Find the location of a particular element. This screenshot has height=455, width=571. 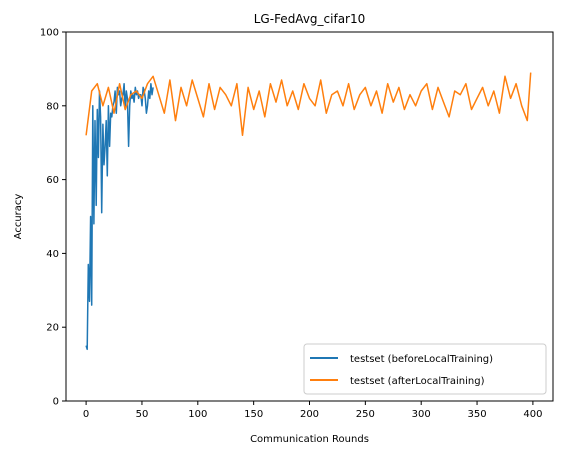

x-tick-label: 350 is located at coordinates (476, 414).